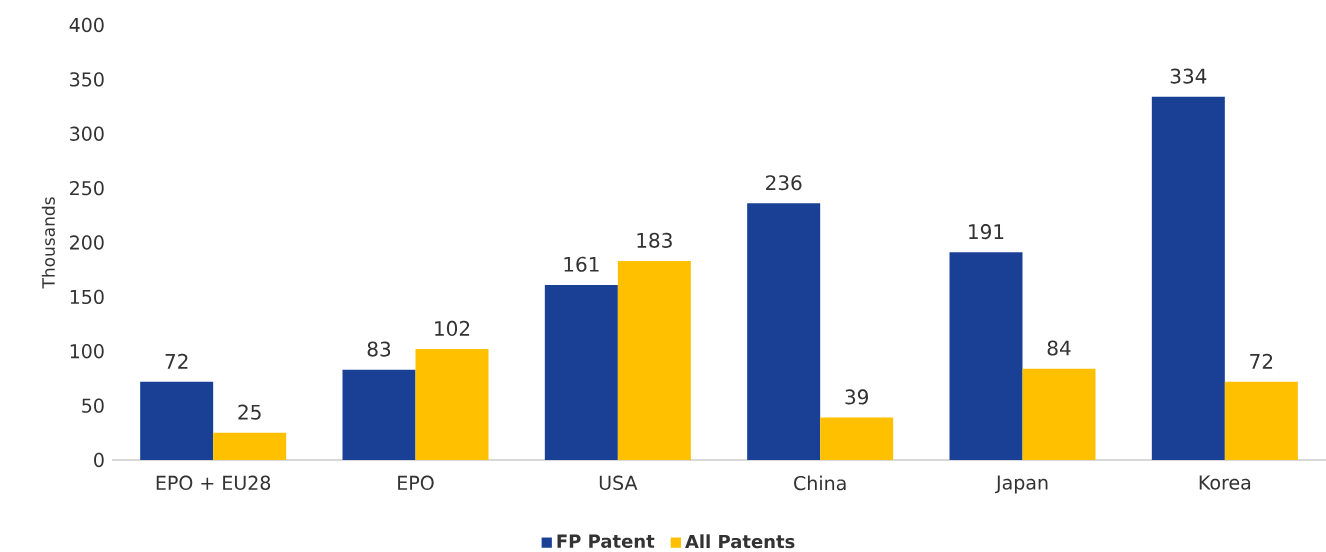 Image resolution: width=1326 pixels, height=552 pixels. I want to click on data-label: 161, so click(581, 264).